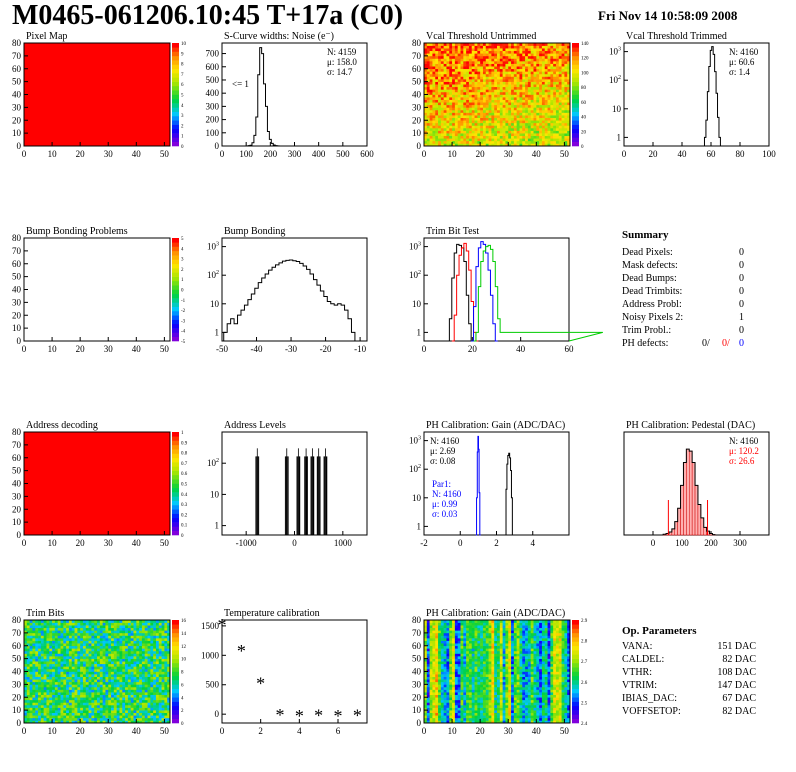 Image resolution: width=796 pixels, height=772 pixels. Describe the element at coordinates (295, 154) in the screenshot. I see `x-tick-label: 300` at that location.